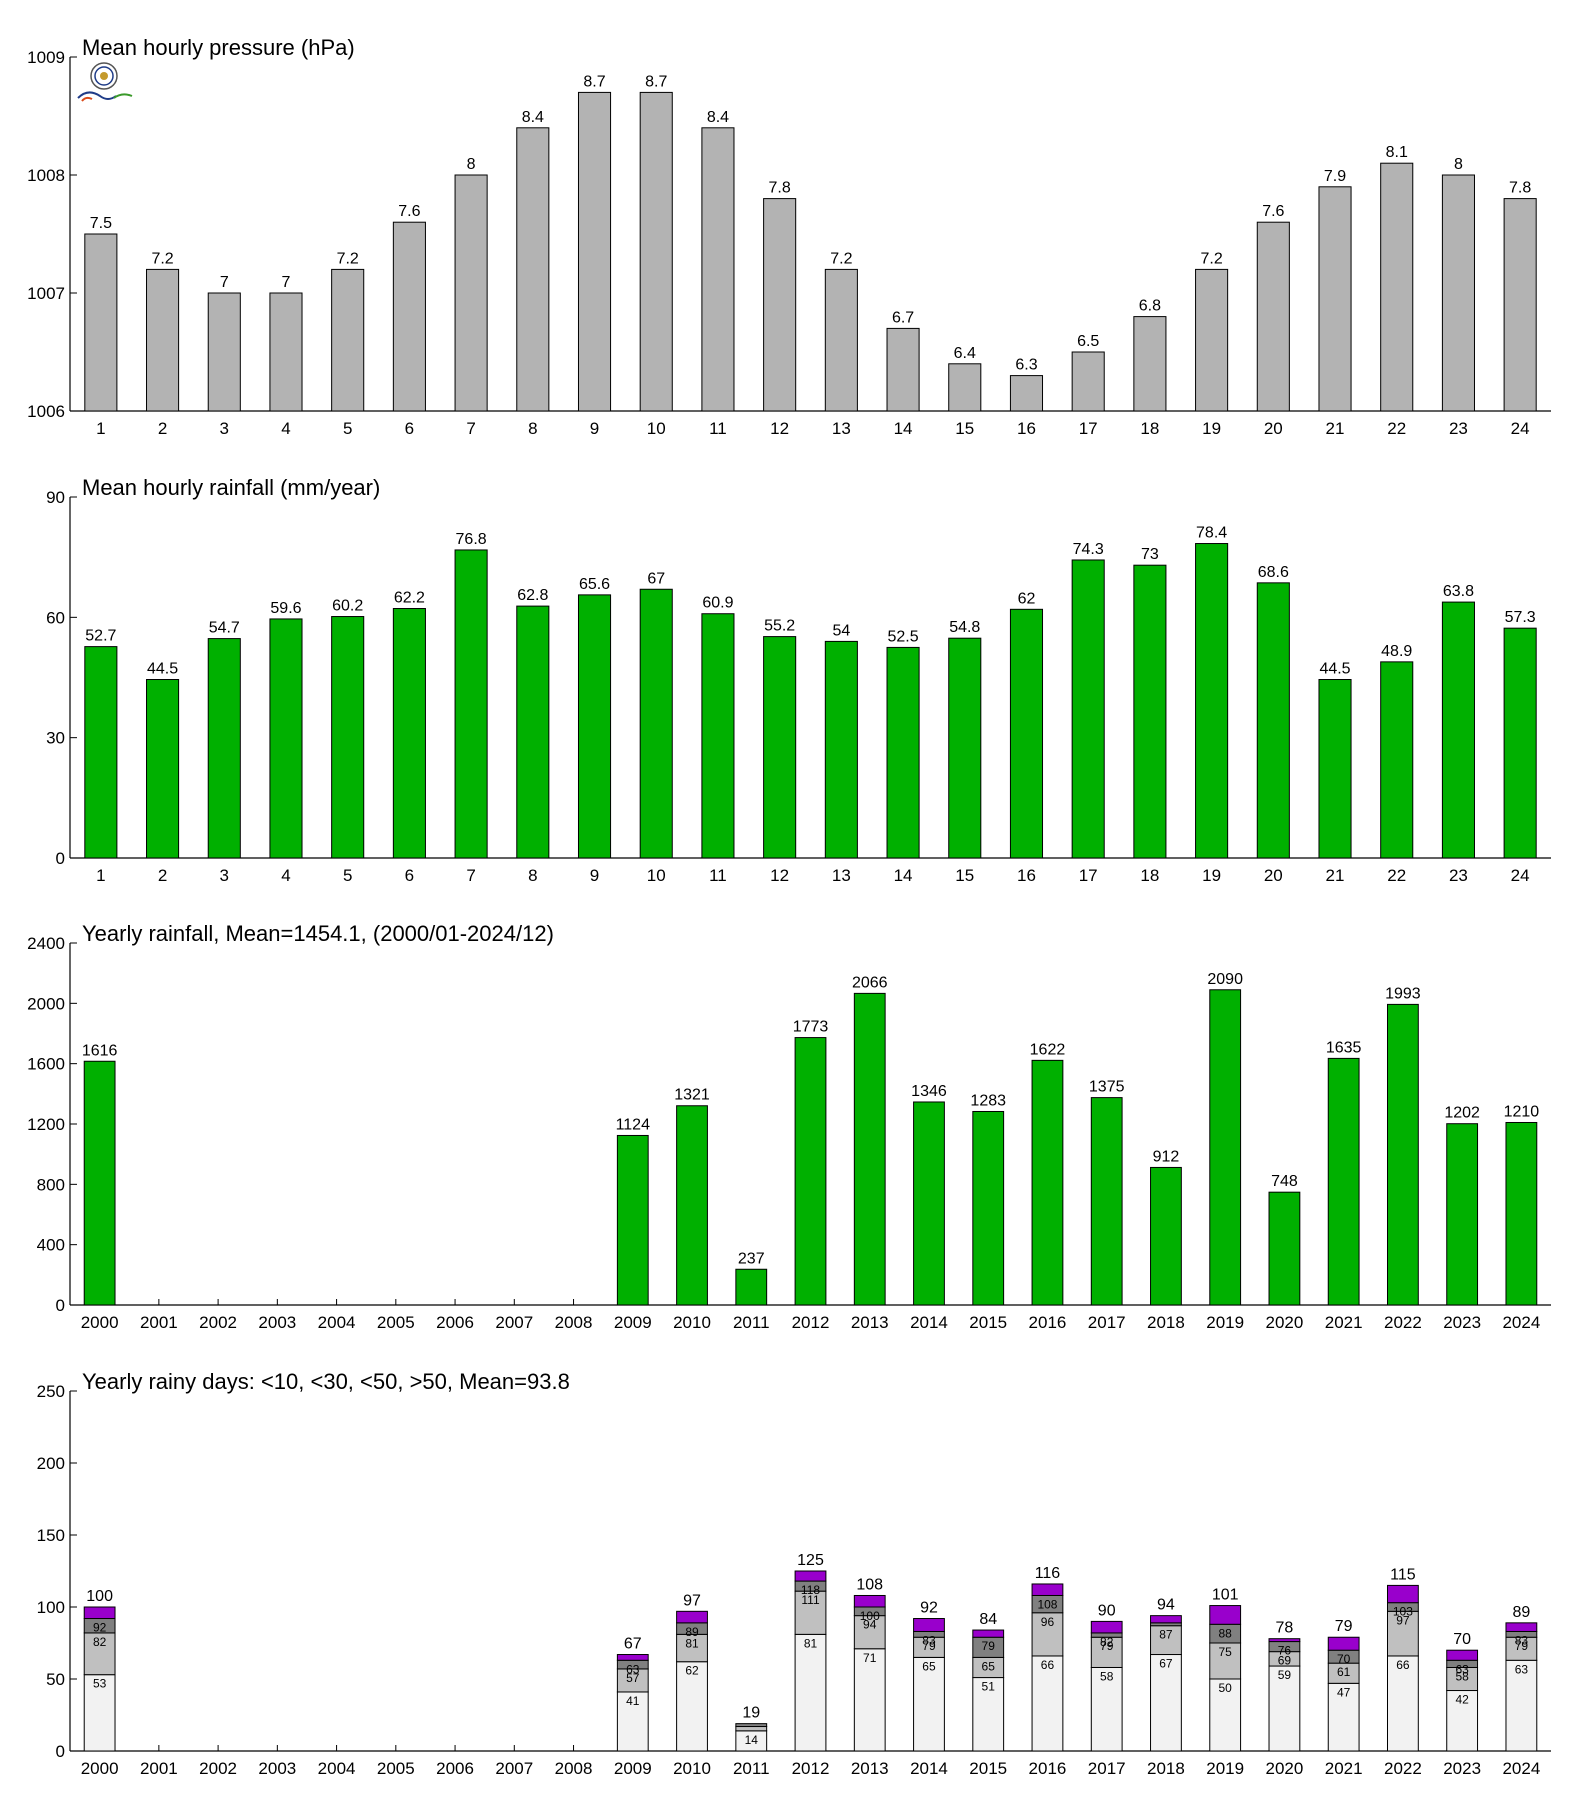 The image size is (1580, 1800). I want to click on x-tick-label: 2024, so click(1521, 1768).